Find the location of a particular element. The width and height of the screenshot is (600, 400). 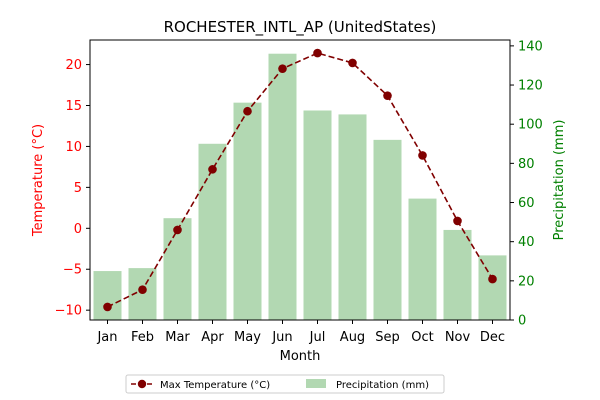

temperature-point-feb is located at coordinates (142, 290).